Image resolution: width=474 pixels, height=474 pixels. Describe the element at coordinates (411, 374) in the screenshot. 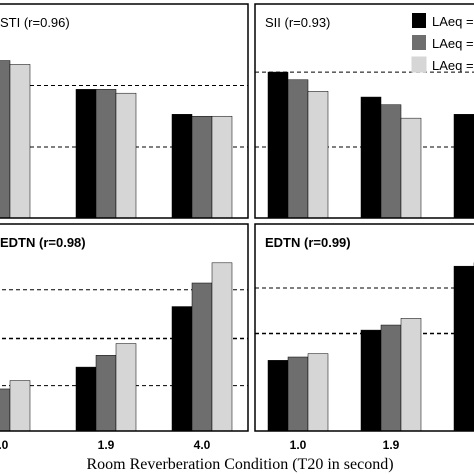

I see `bar-p4-s3-c2` at that location.